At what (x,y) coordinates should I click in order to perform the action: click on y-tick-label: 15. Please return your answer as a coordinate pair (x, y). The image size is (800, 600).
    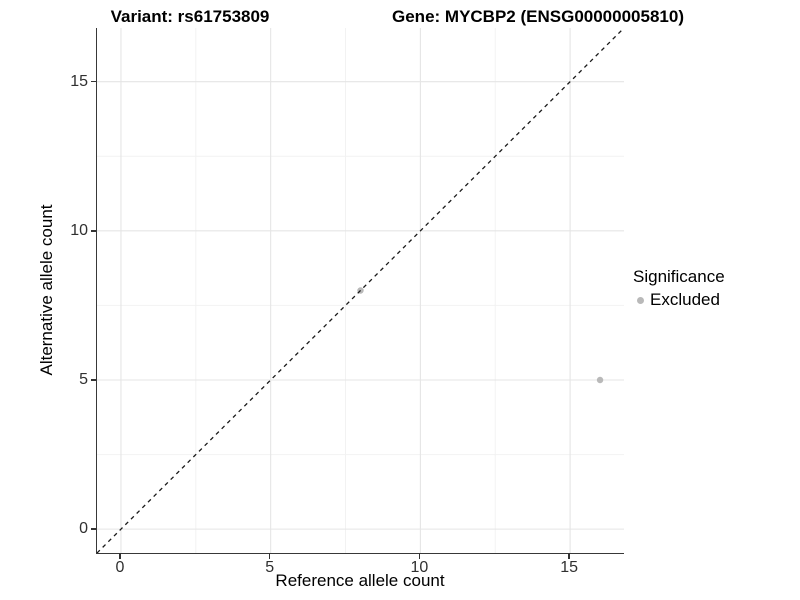
    Looking at the image, I should click on (79, 81).